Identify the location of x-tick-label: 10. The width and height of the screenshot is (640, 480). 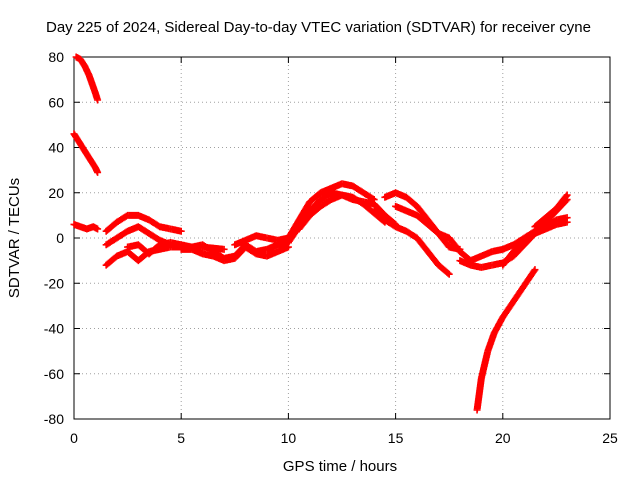
(289, 438).